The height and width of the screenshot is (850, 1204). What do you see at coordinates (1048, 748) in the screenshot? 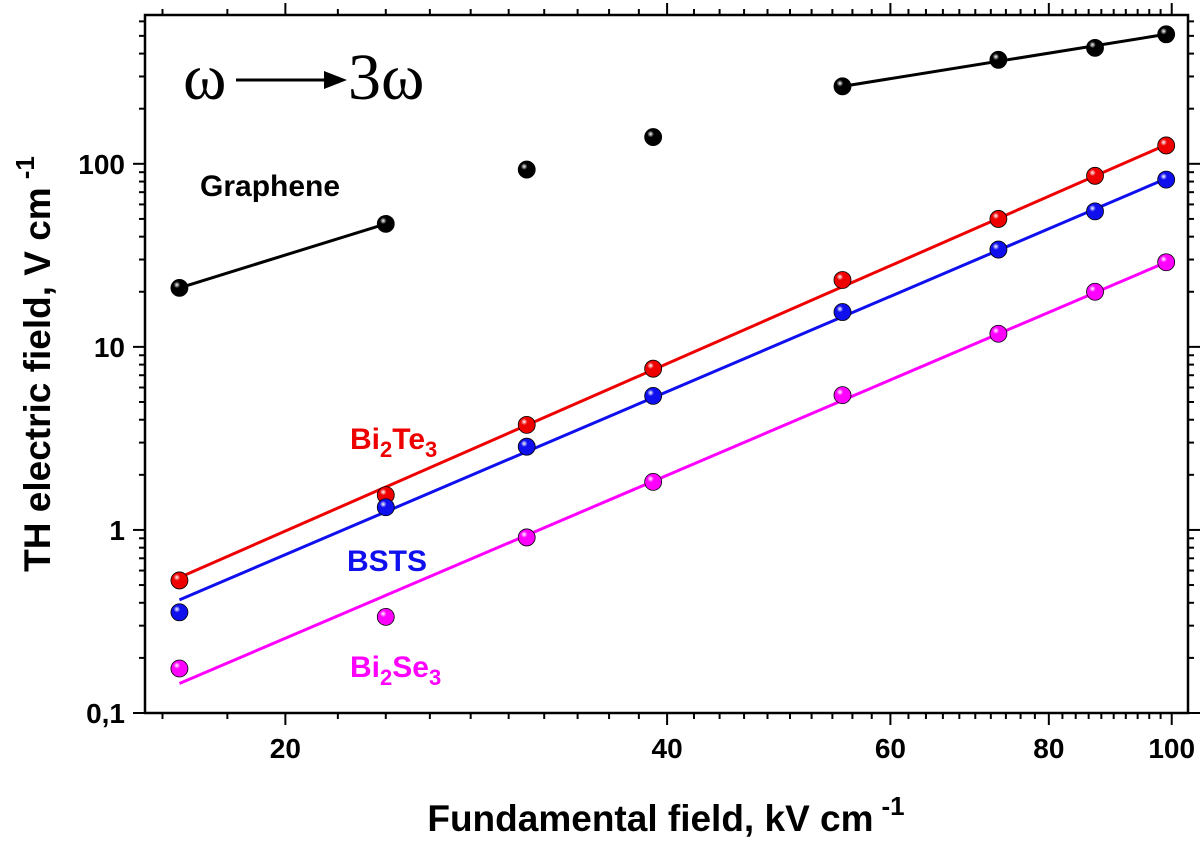
I see `x-tick-label: 80` at bounding box center [1048, 748].